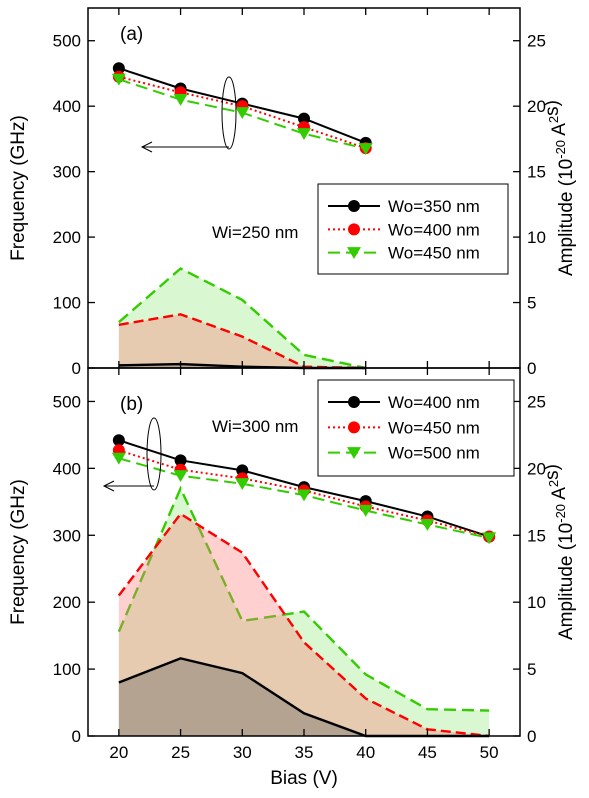 The height and width of the screenshot is (798, 589). Describe the element at coordinates (255, 426) in the screenshot. I see `width-annotation: Wi=300 nm` at that location.